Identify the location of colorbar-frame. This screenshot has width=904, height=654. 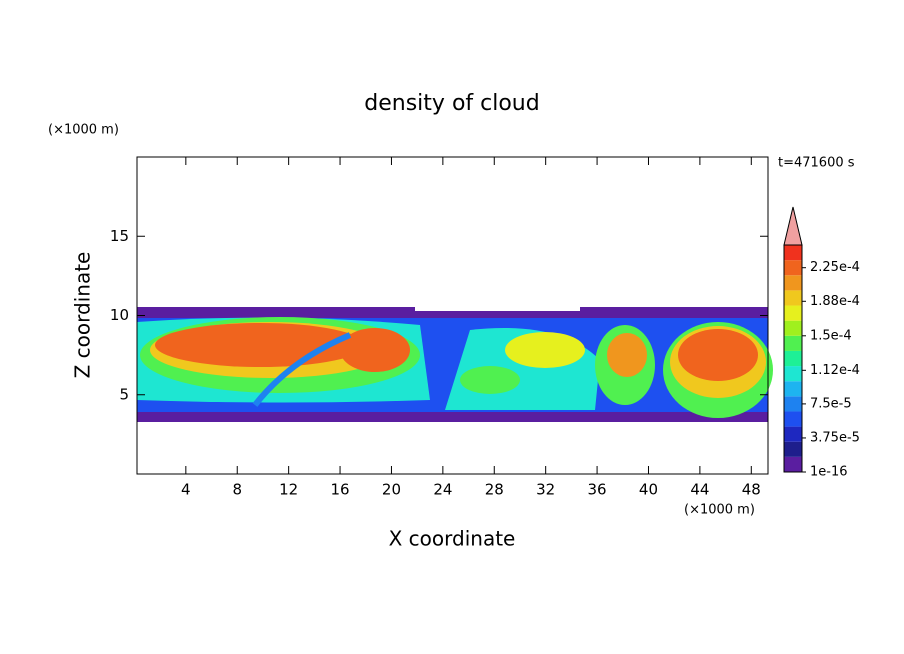
(793, 358).